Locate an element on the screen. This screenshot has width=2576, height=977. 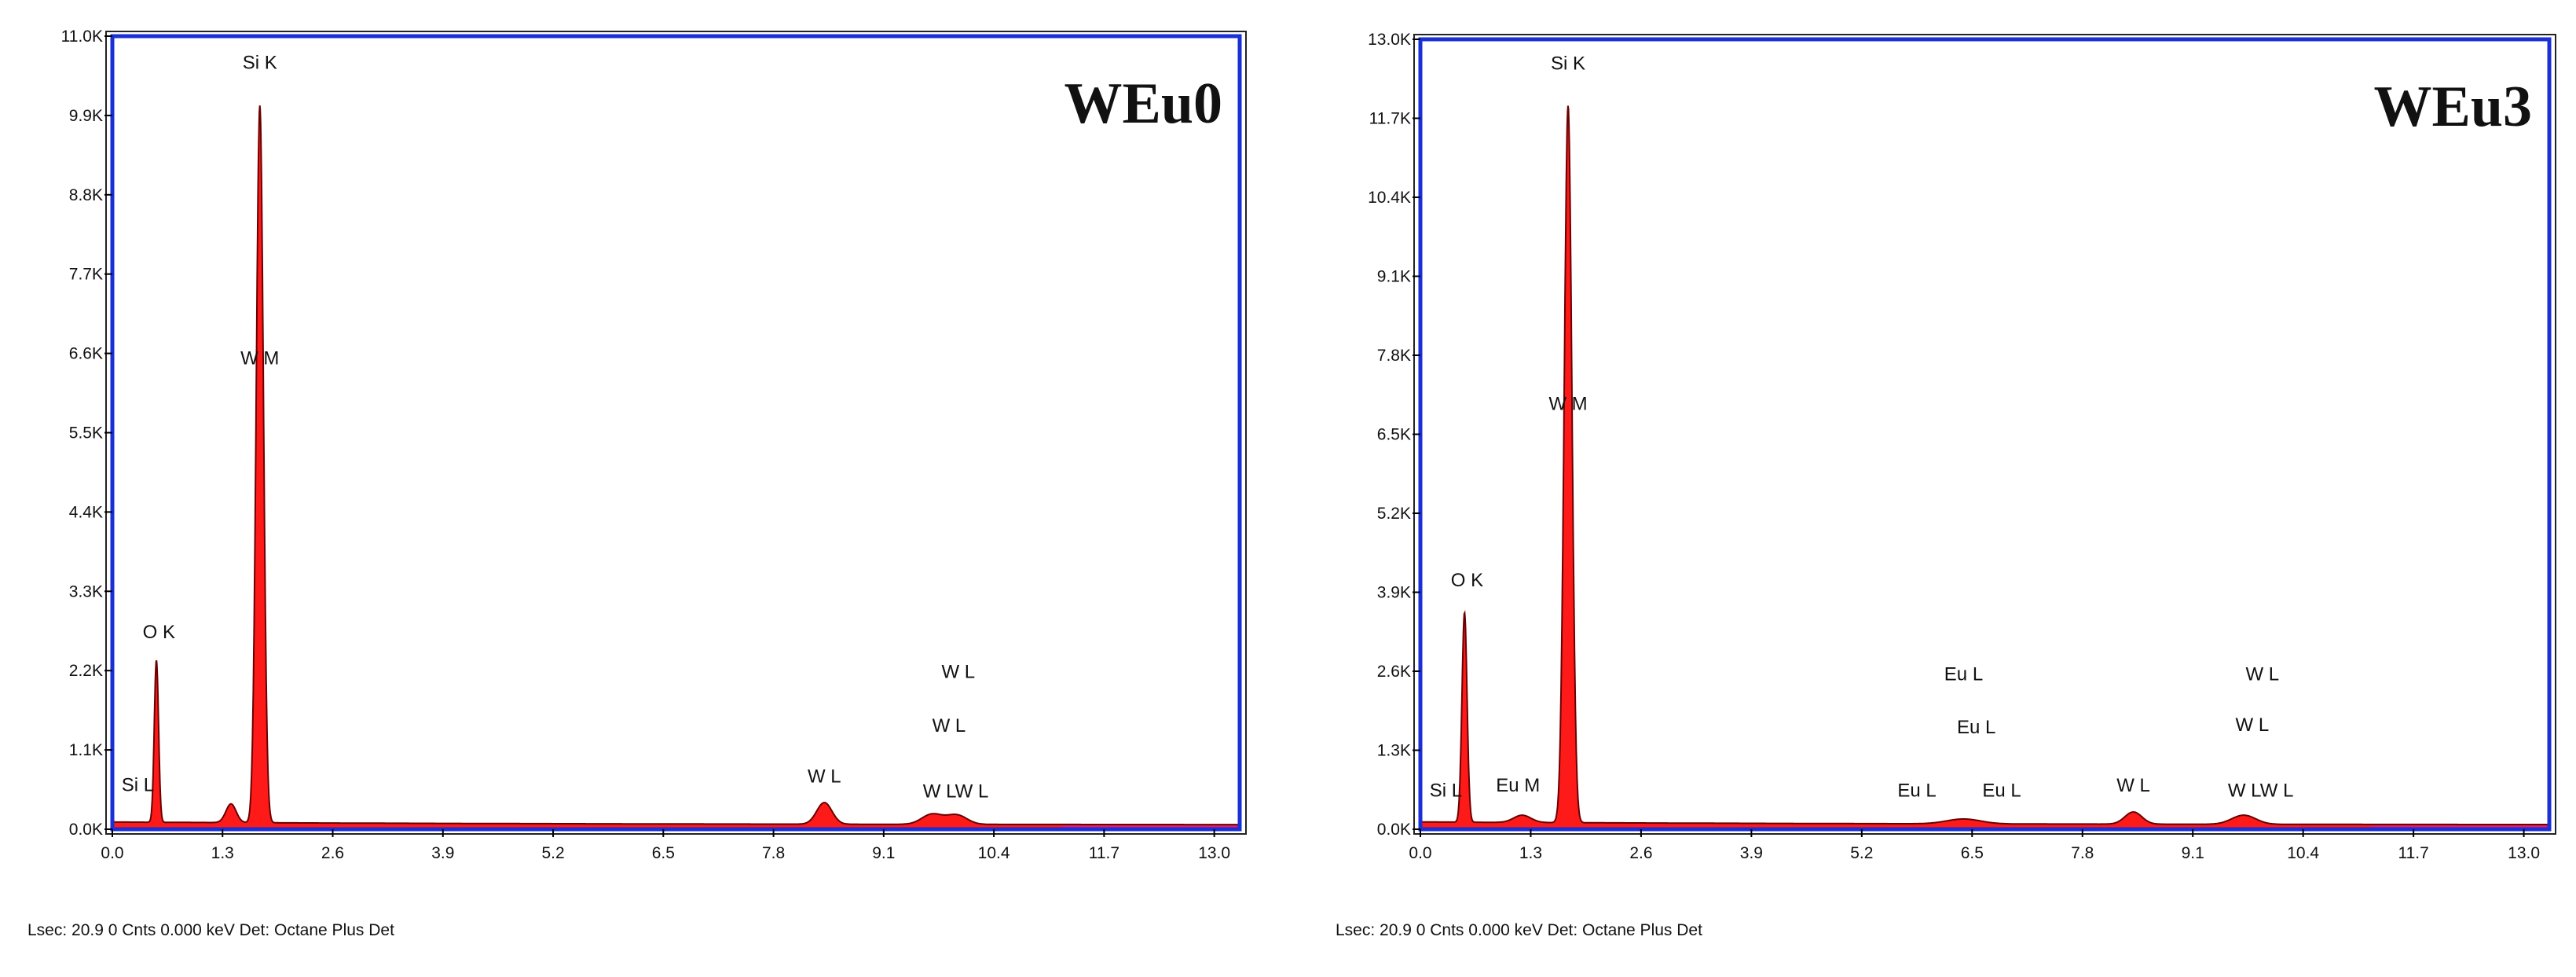
y-tick-label: 7.7K is located at coordinates (86, 275).